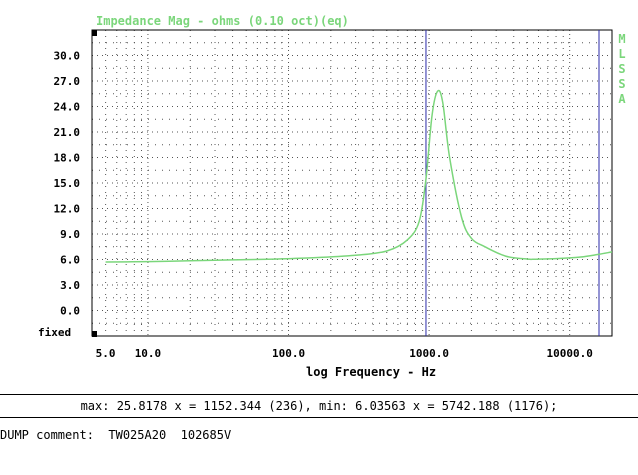 This screenshot has width=638, height=475. Describe the element at coordinates (288, 353) in the screenshot. I see `x-tick-label: 100.0` at that location.